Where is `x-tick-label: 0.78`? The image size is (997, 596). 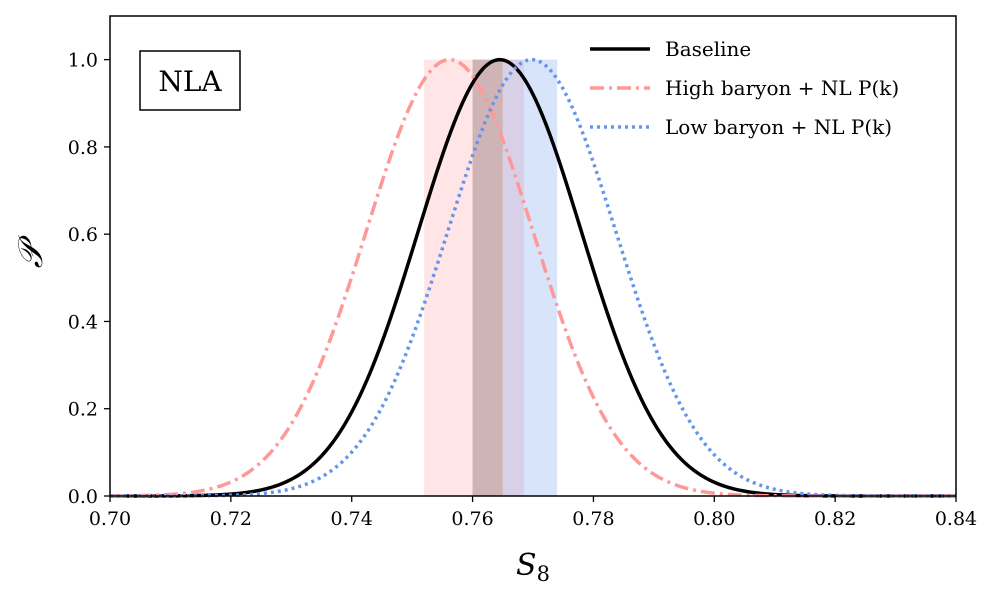 x-tick-label: 0.78 is located at coordinates (593, 519).